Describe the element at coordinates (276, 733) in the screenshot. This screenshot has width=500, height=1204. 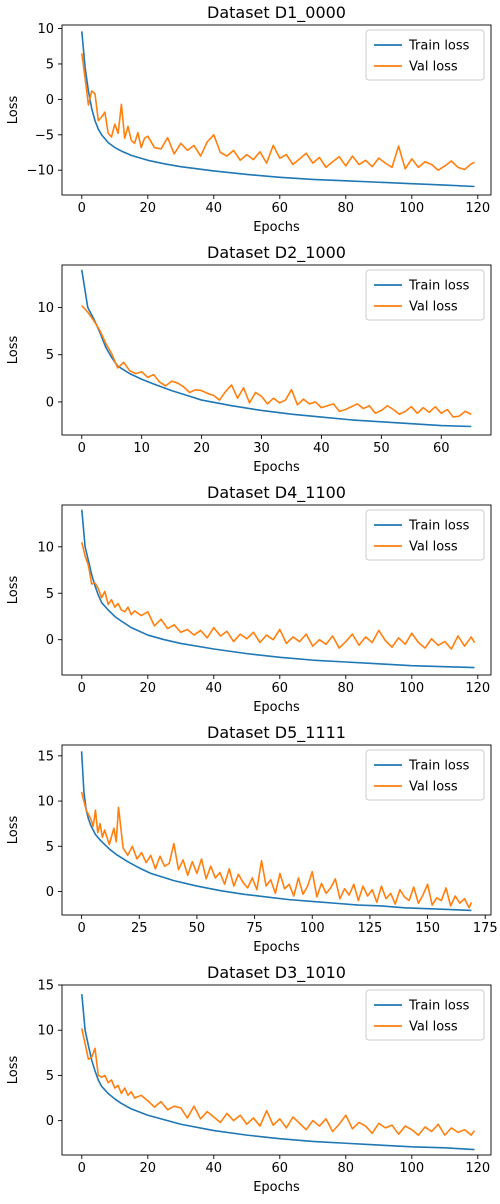
I see `chart-title: Dataset D5_1111` at that location.